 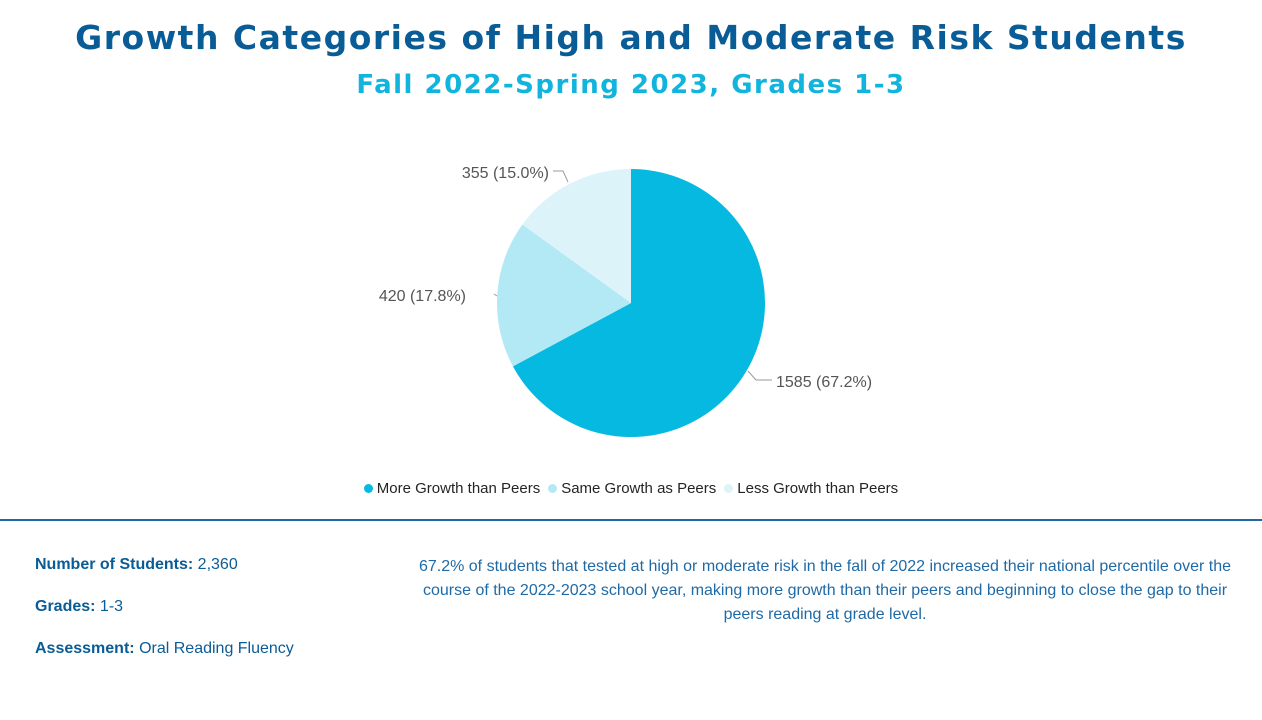 What do you see at coordinates (639, 488) in the screenshot?
I see `legend-label: Same Growth as Peers` at bounding box center [639, 488].